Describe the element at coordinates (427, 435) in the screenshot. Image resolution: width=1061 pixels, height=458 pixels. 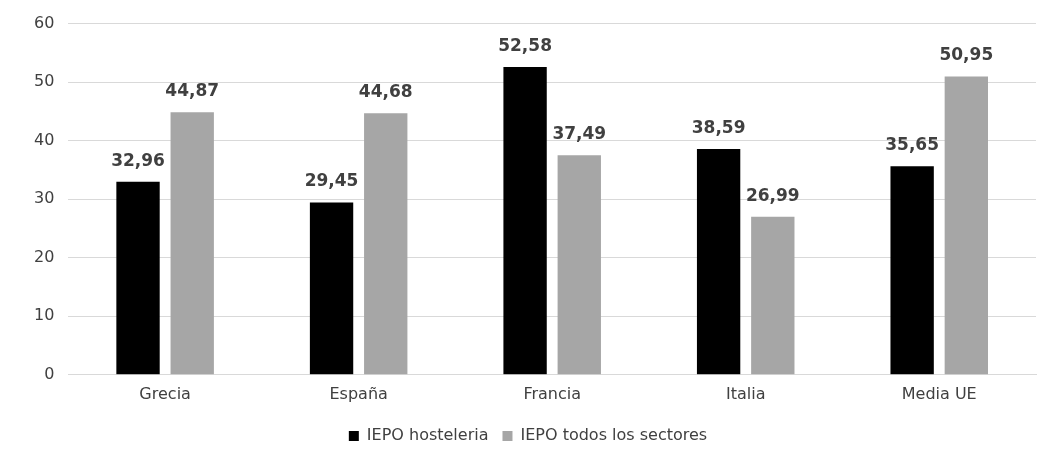
I see `legend-label: IEPO hosteleria` at that location.